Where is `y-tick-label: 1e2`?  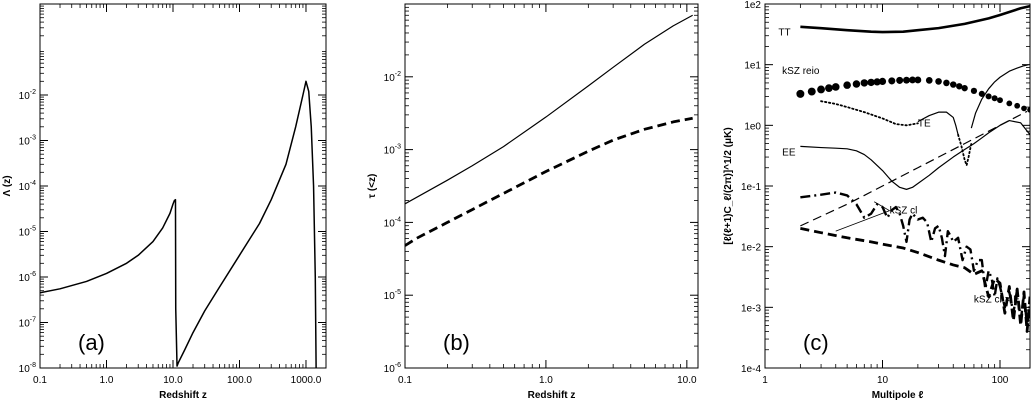 y-tick-label: 1e2 is located at coordinates (752, 5).